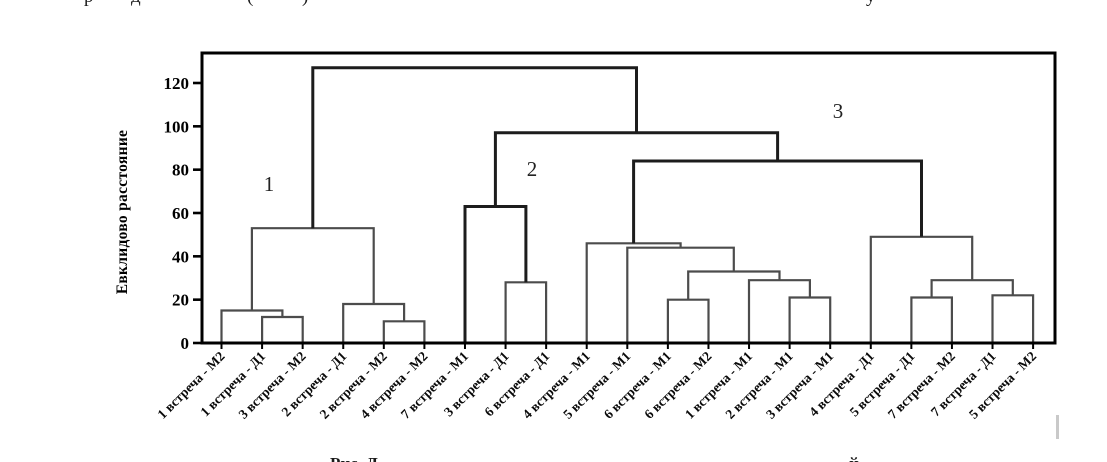 Image resolution: width=1107 pixels, height=462 pixels. What do you see at coordinates (180, 256) in the screenshot?
I see `y-tick-label: 40` at bounding box center [180, 256].